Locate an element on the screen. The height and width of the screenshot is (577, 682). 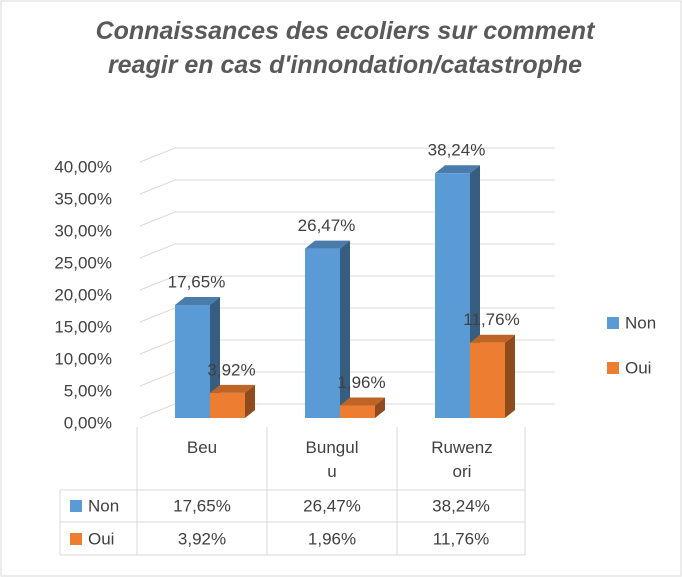
data-label: 26,47% is located at coordinates (327, 225).